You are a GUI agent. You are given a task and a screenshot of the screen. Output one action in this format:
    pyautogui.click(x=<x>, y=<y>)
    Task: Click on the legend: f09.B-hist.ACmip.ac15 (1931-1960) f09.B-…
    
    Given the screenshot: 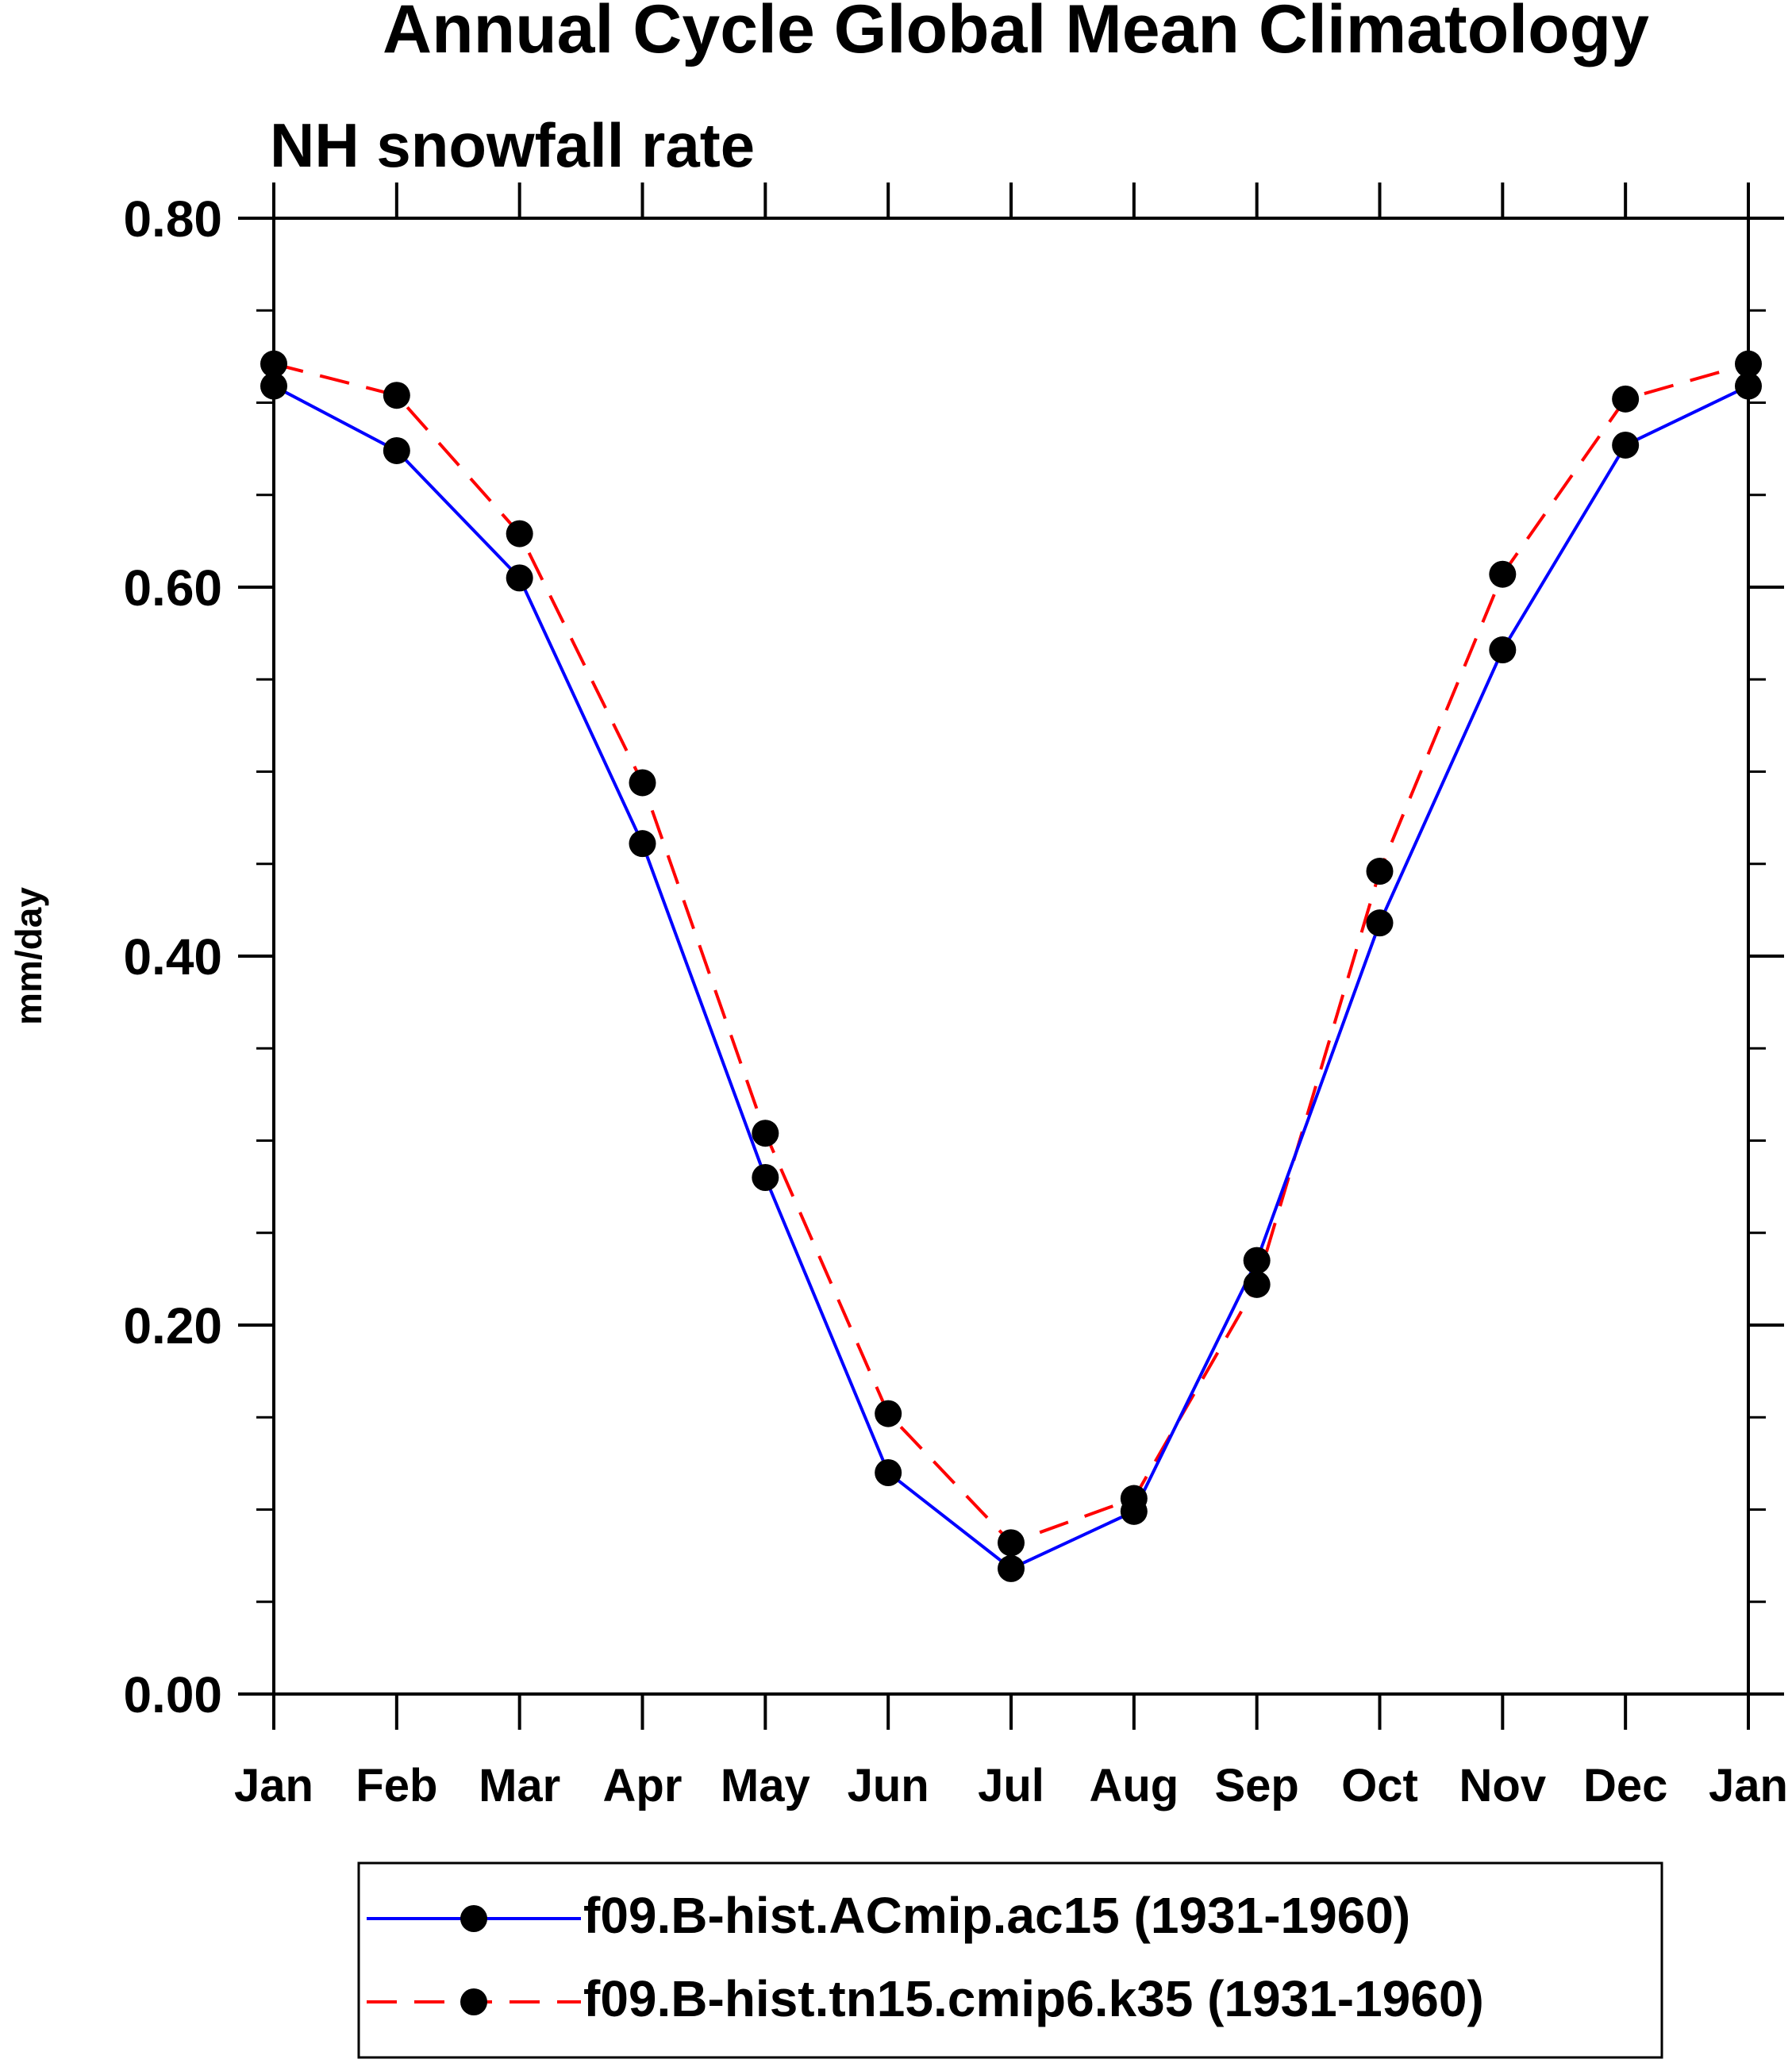 What is the action you would take?
    pyautogui.click(x=1010, y=1960)
    